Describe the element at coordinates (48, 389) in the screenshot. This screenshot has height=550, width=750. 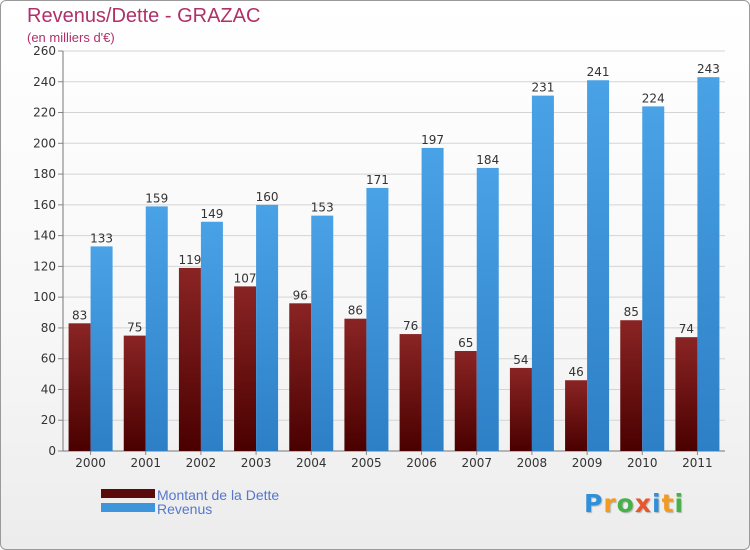
I see `y-tick-label: 40` at that location.